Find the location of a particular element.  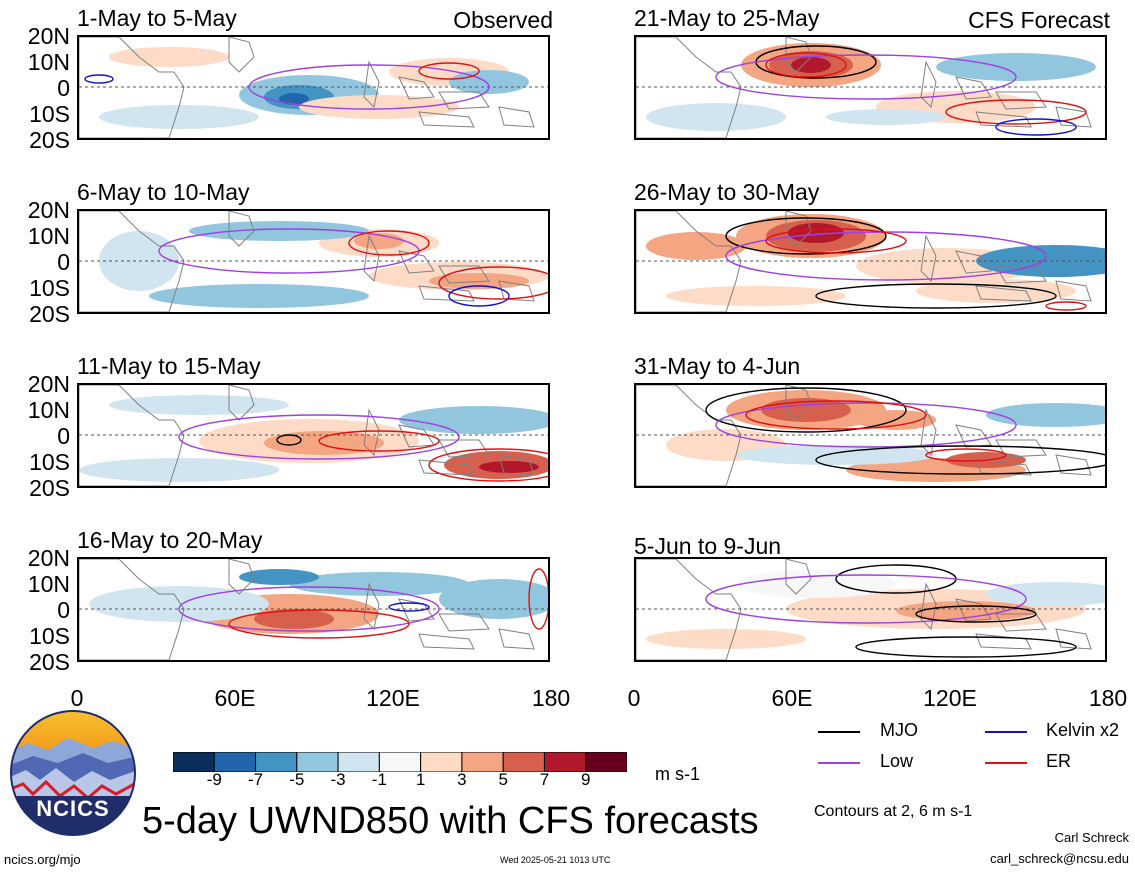

colorbar is located at coordinates (400, 762).